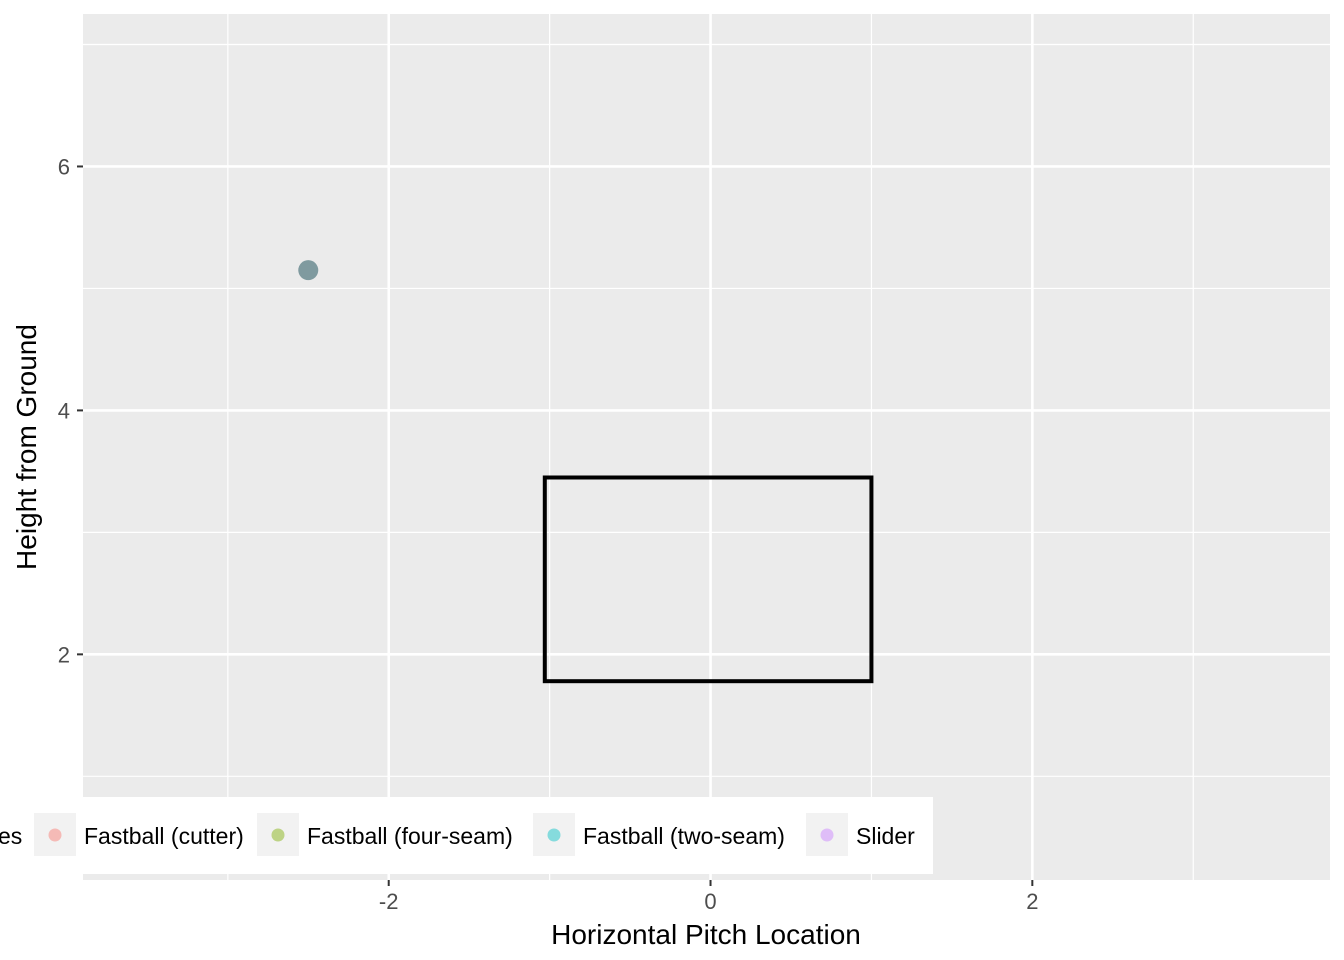  I want to click on legend-item: Fastball (four-seam), so click(385, 834).